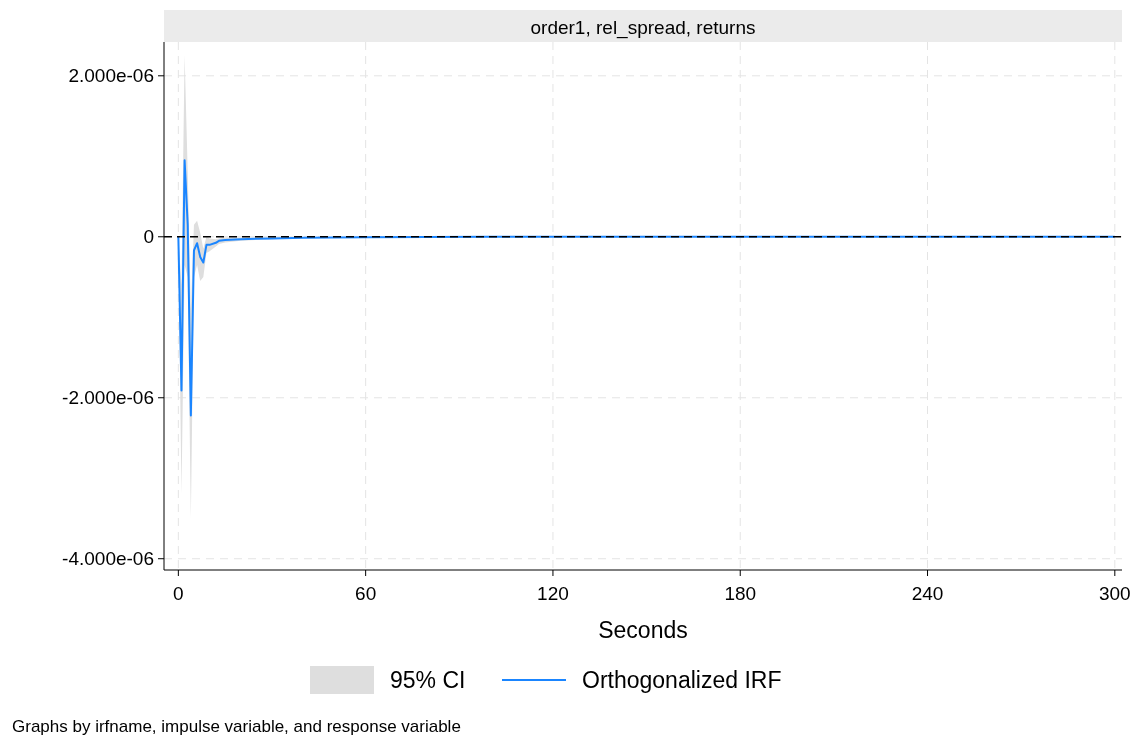 The image size is (1135, 744). Describe the element at coordinates (111, 76) in the screenshot. I see `y-tick-label: 2.000e-06` at that location.